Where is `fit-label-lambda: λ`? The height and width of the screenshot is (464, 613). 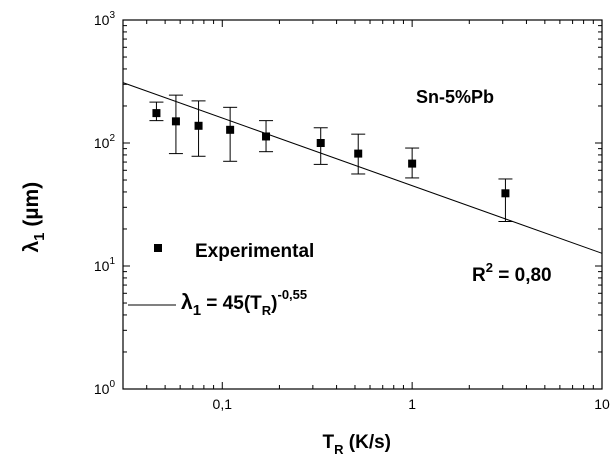 fit-label-lambda: λ is located at coordinates (187, 302).